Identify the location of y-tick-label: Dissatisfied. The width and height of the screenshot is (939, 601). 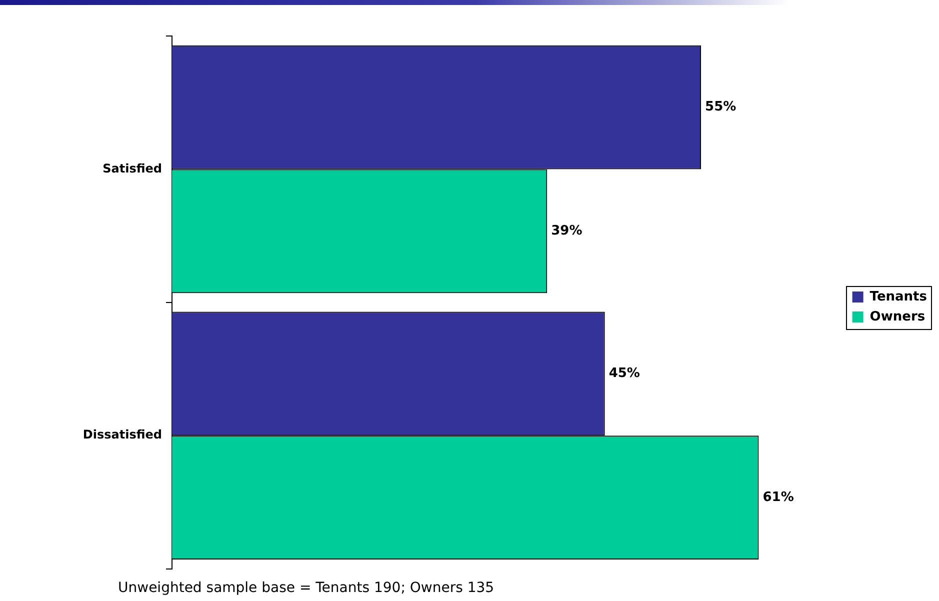
(122, 435).